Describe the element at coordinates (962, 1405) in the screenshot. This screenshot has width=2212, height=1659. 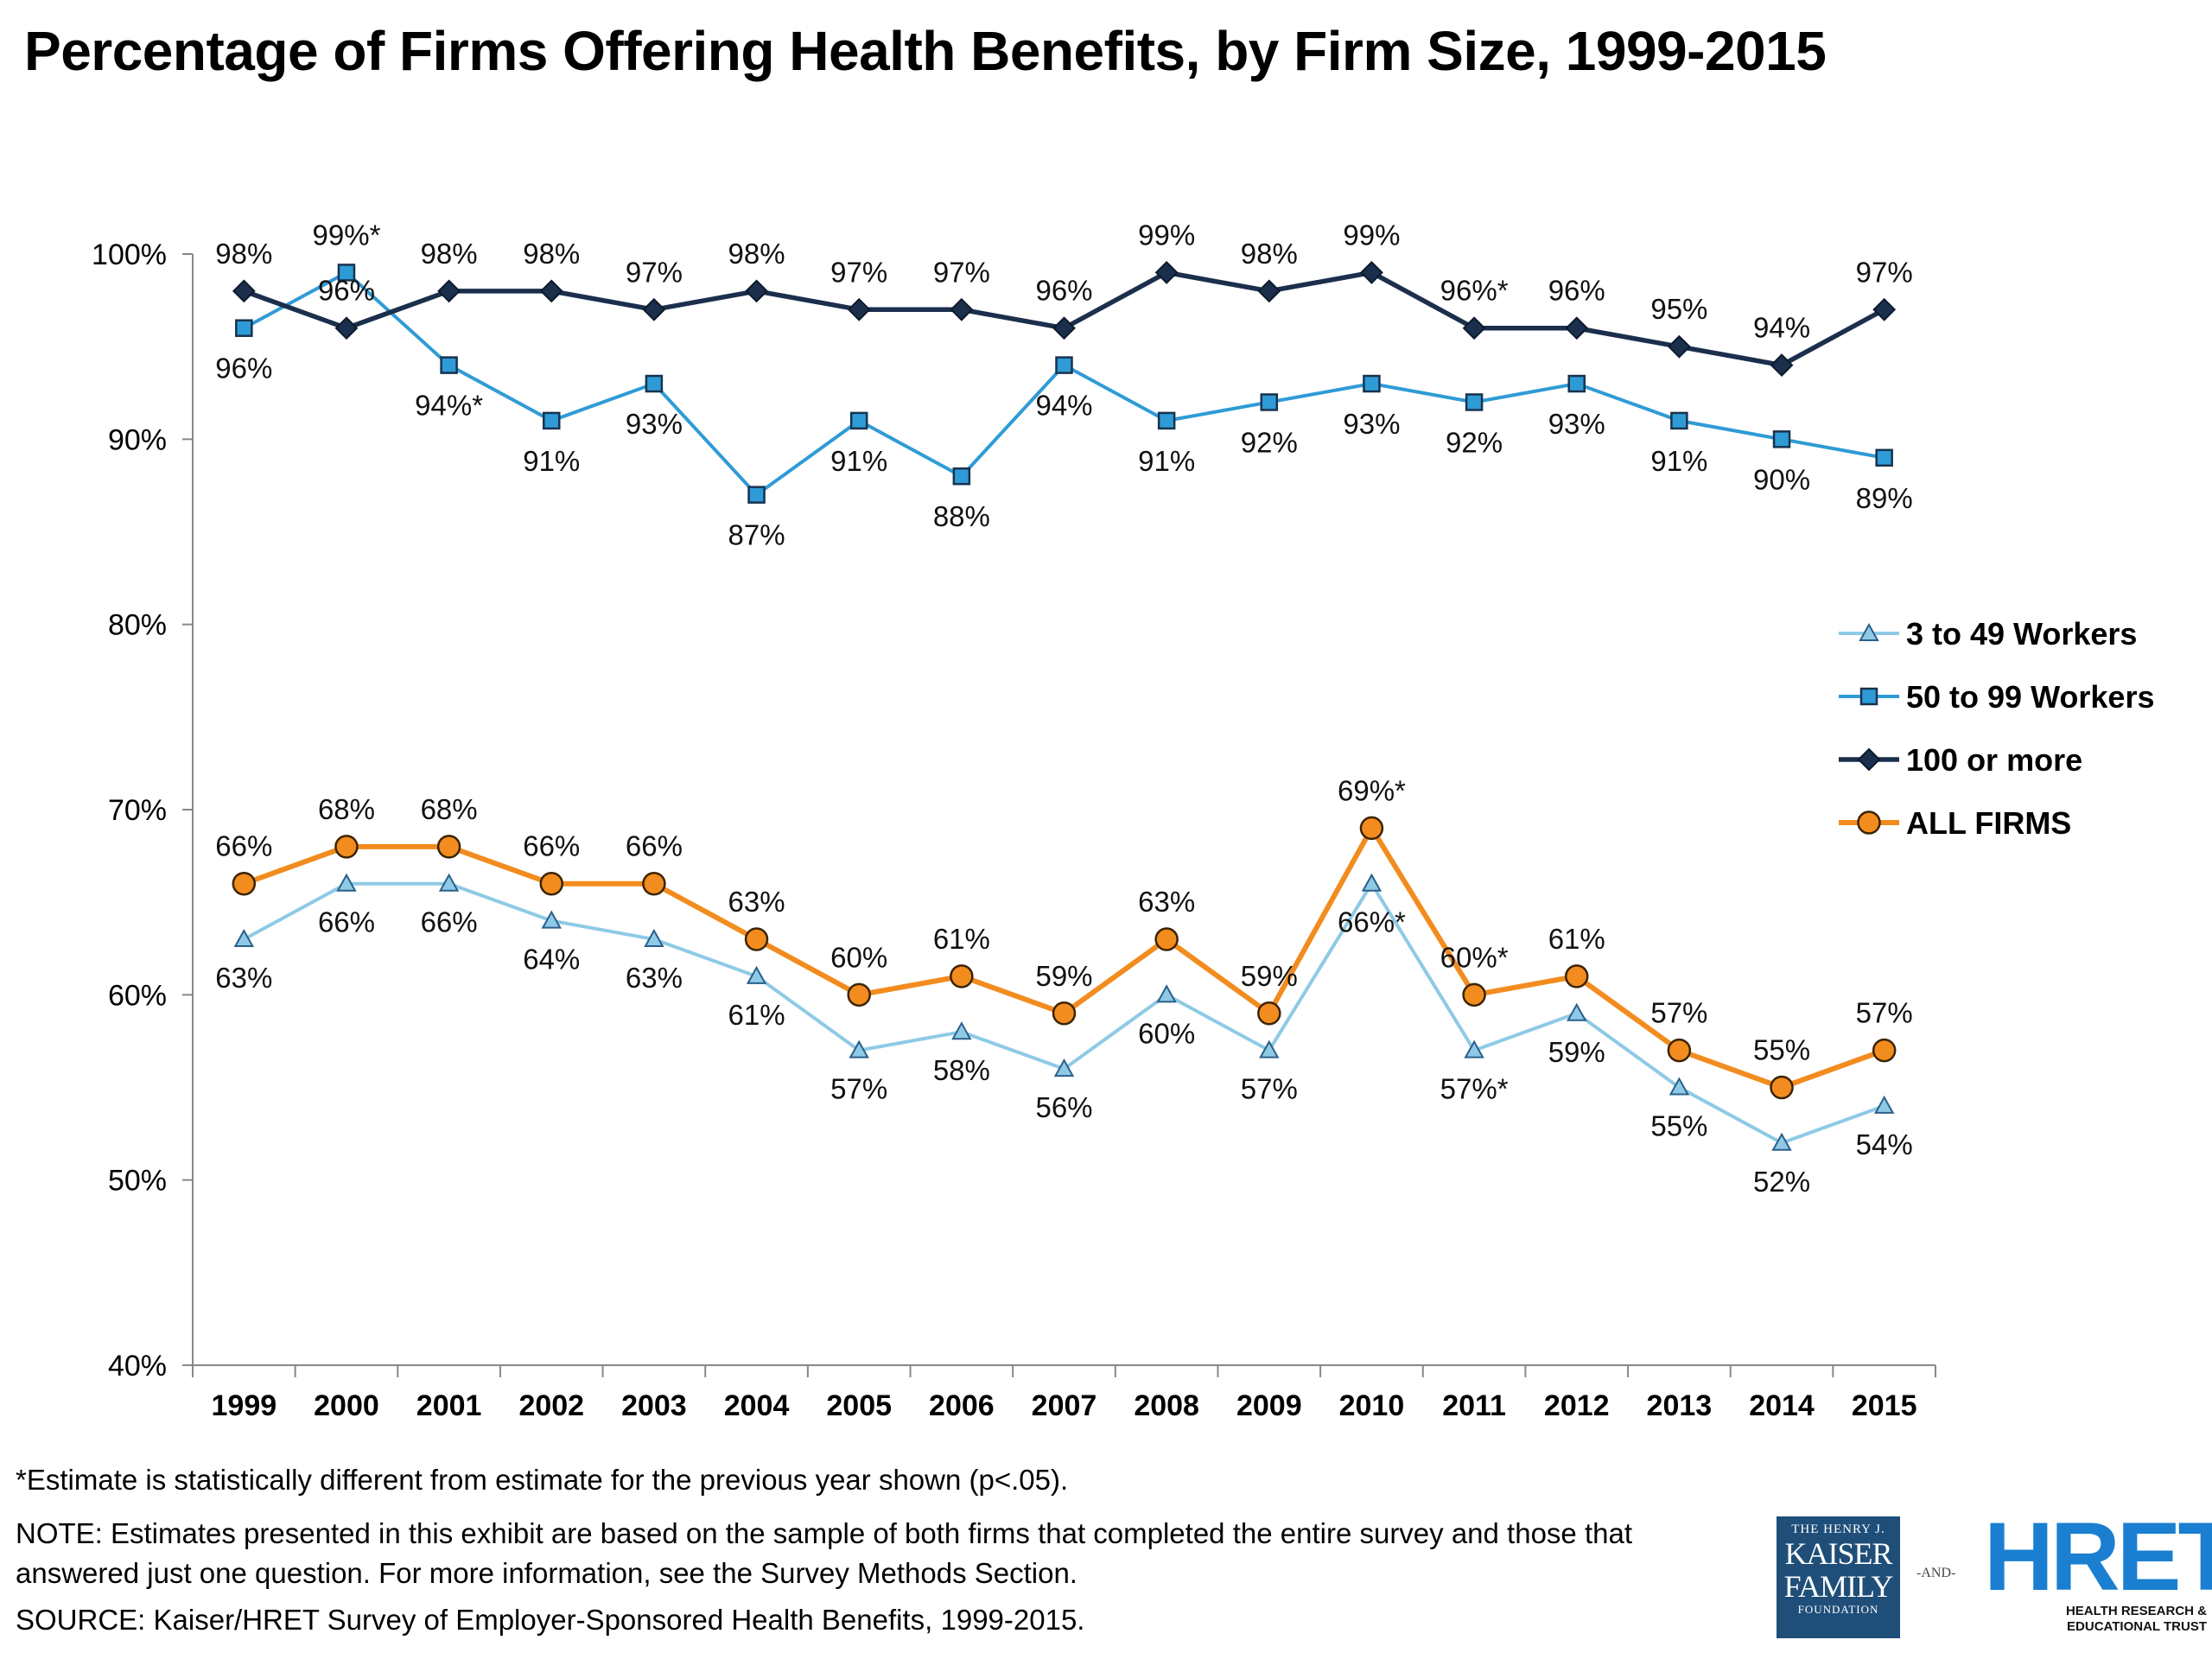
I see `x-tick-label: 2006` at that location.